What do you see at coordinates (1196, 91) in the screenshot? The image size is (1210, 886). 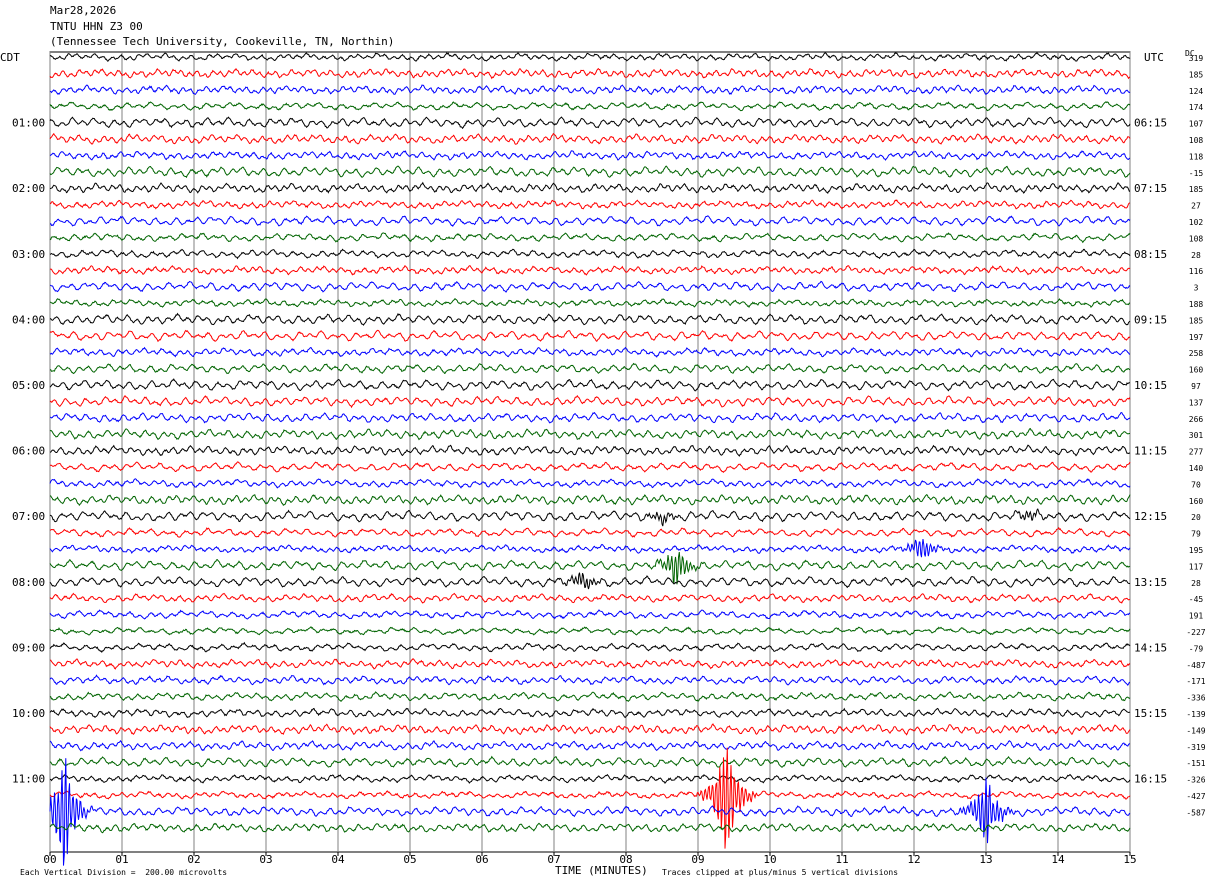 I see `dc-offset-label: 124` at bounding box center [1196, 91].